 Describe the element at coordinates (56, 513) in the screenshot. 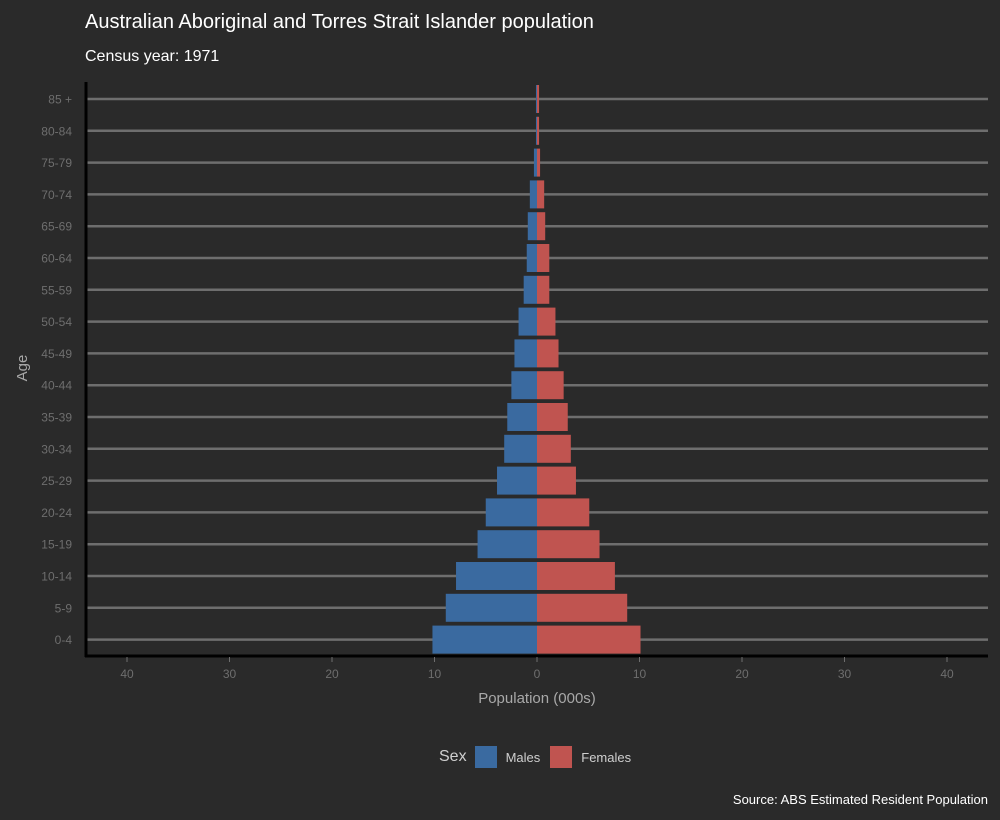

I see `y-tick-label: 20-24` at that location.